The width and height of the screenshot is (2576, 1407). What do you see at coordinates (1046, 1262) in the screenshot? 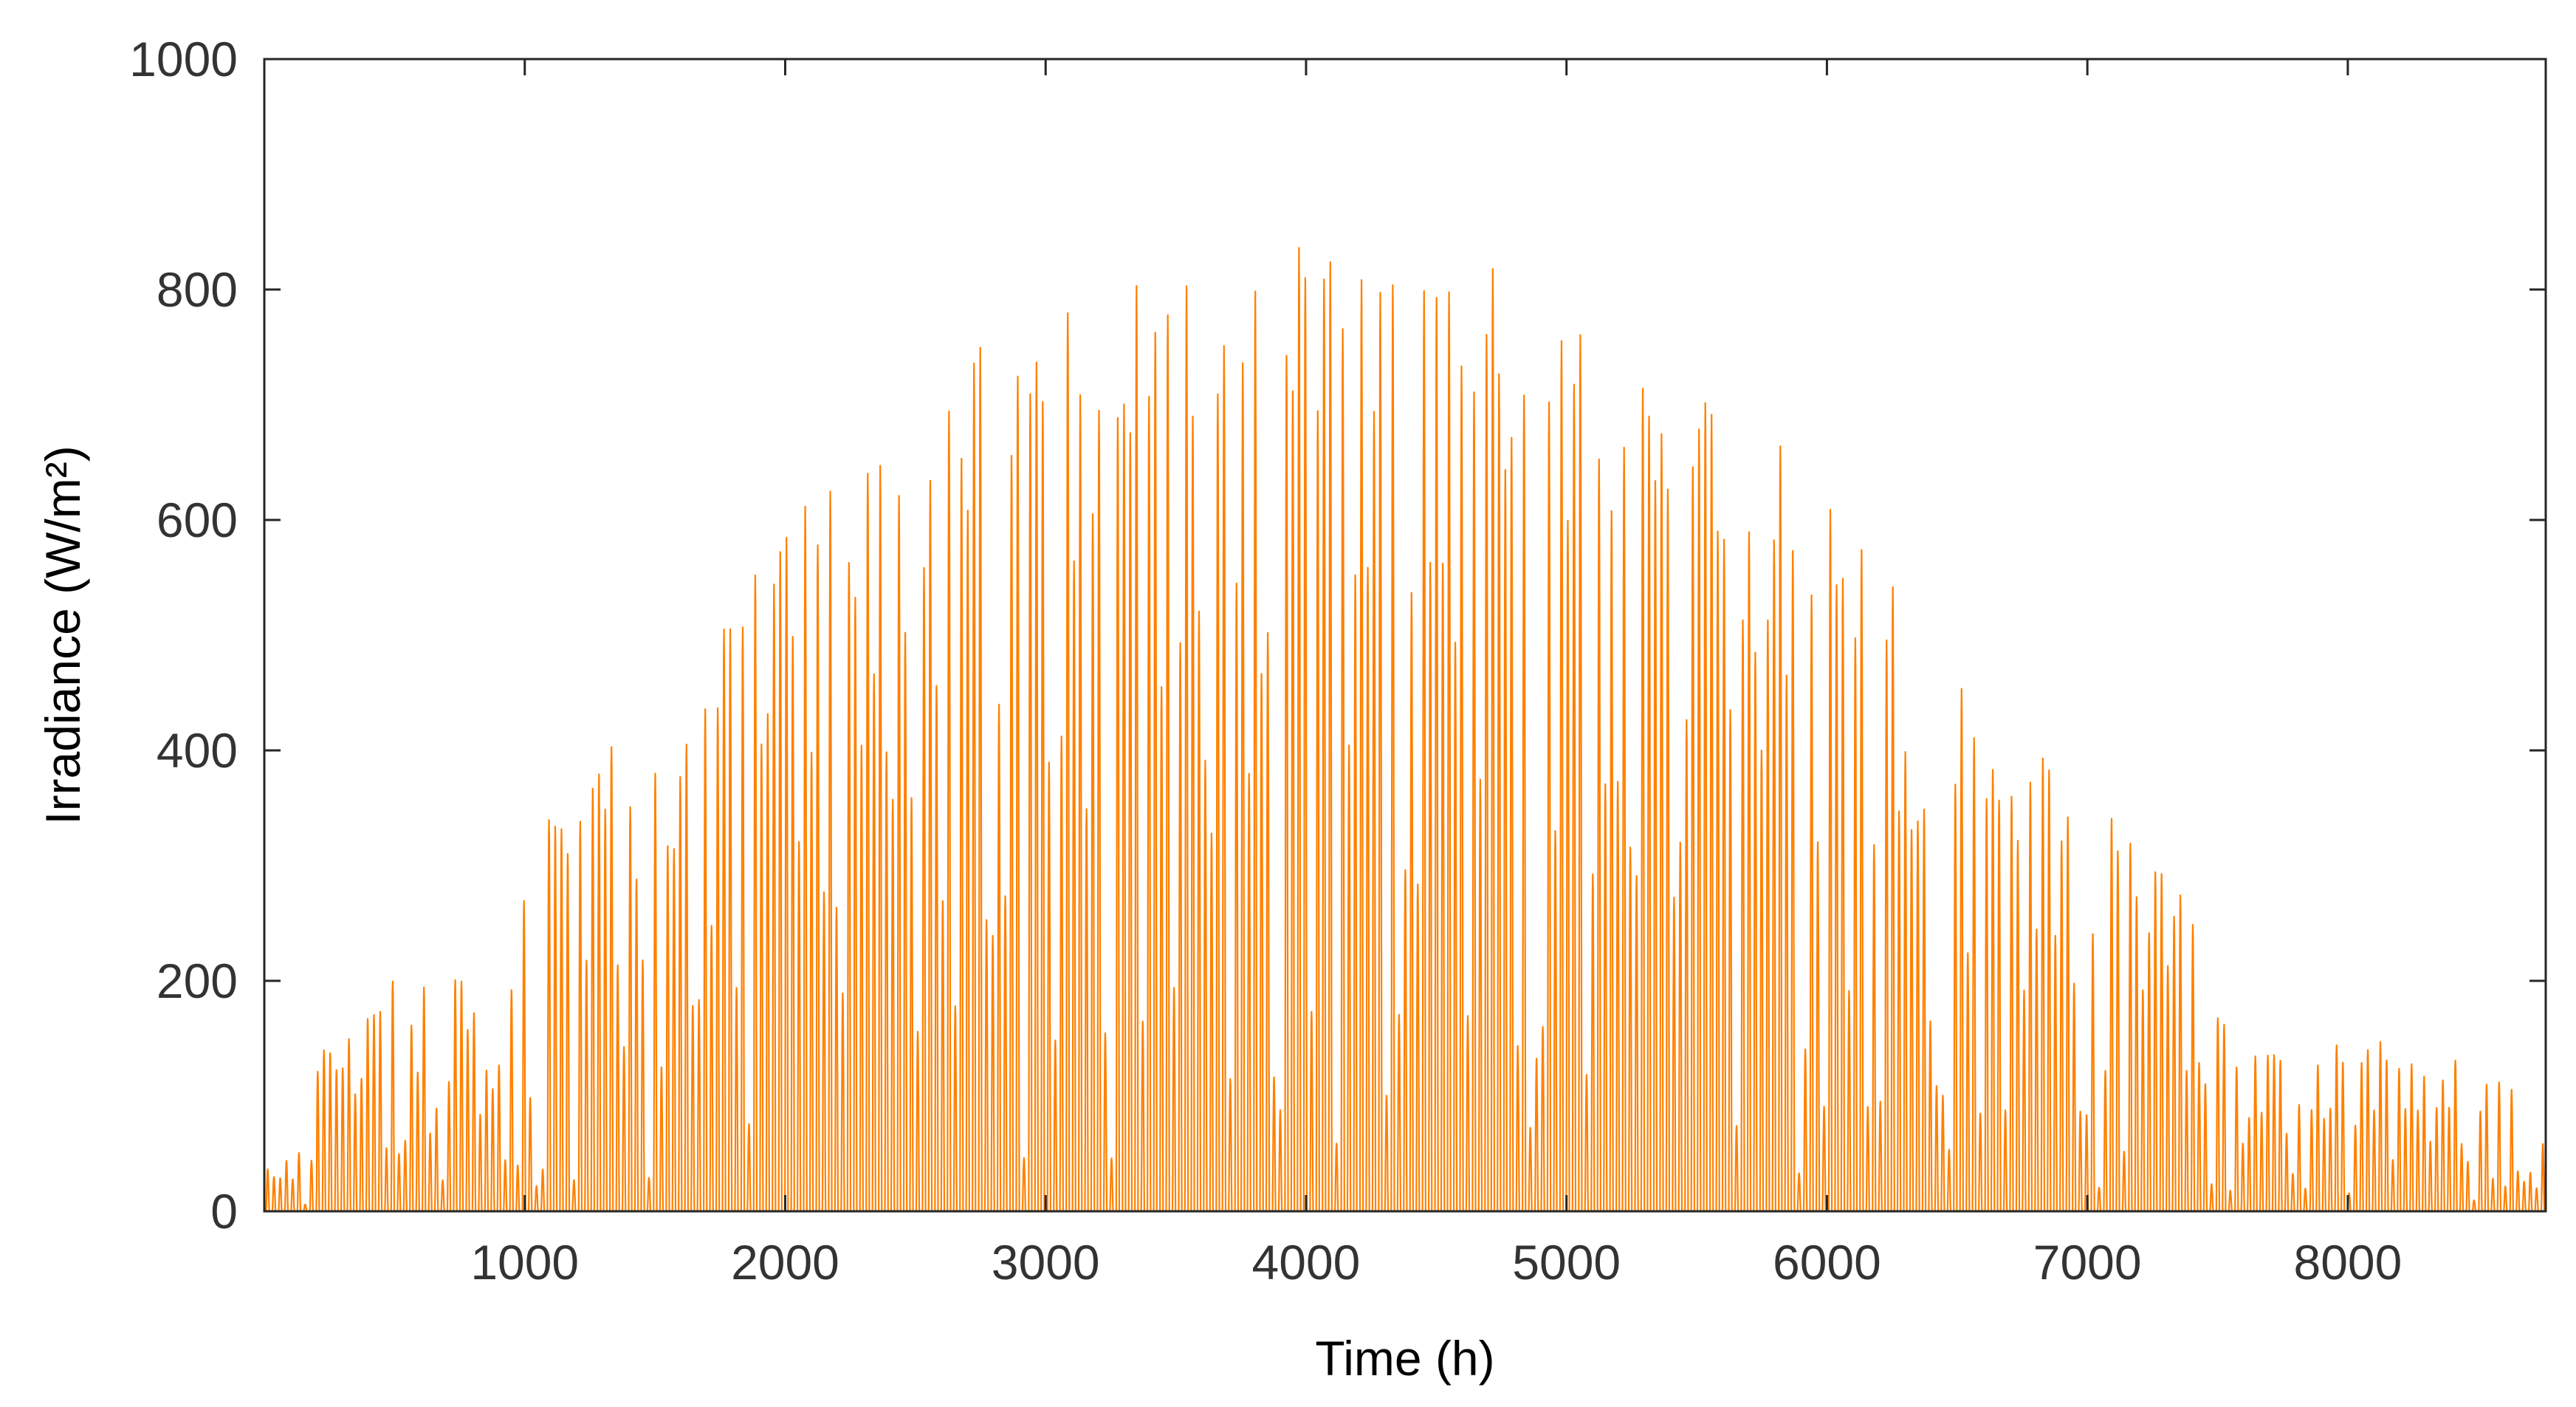
I see `x-tick-label: 3000` at bounding box center [1046, 1262].